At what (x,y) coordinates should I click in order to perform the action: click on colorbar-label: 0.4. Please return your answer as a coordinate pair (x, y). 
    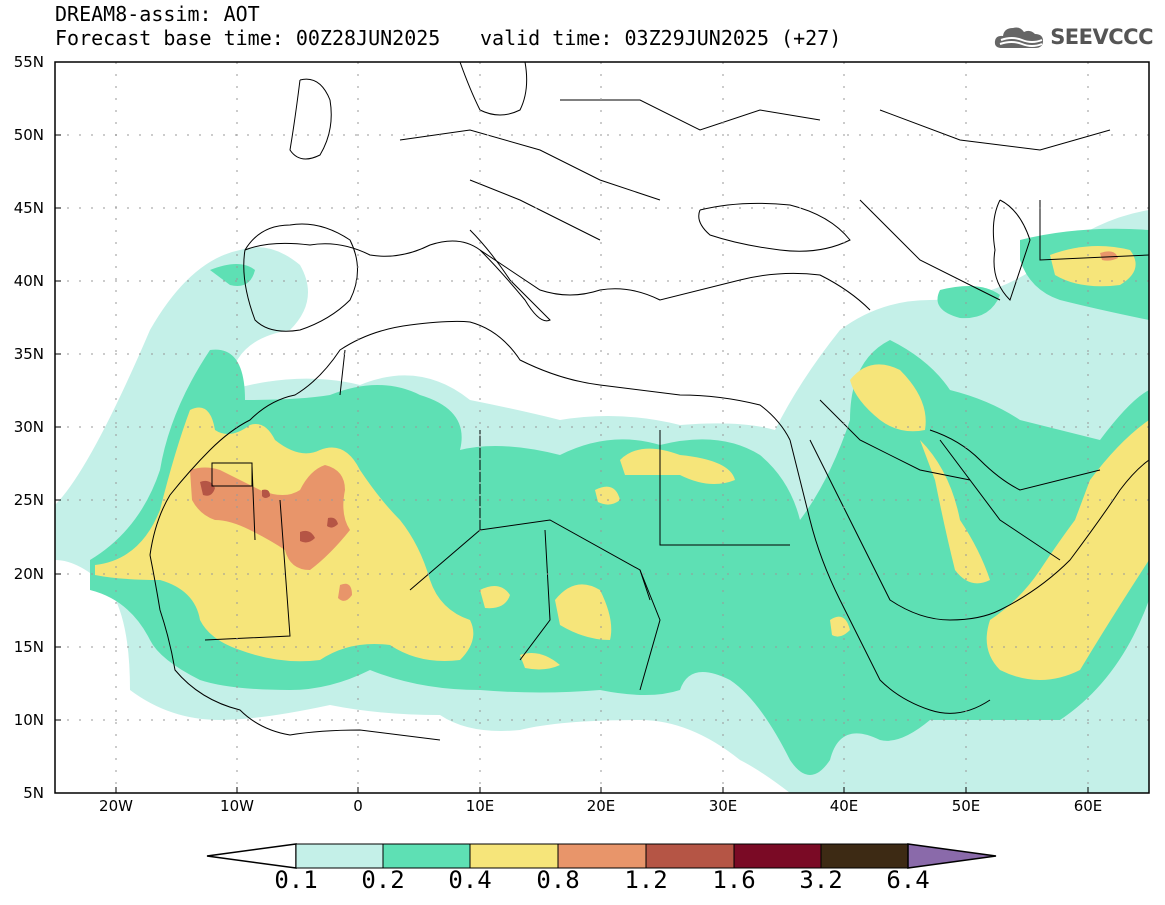
    Looking at the image, I should click on (470, 880).